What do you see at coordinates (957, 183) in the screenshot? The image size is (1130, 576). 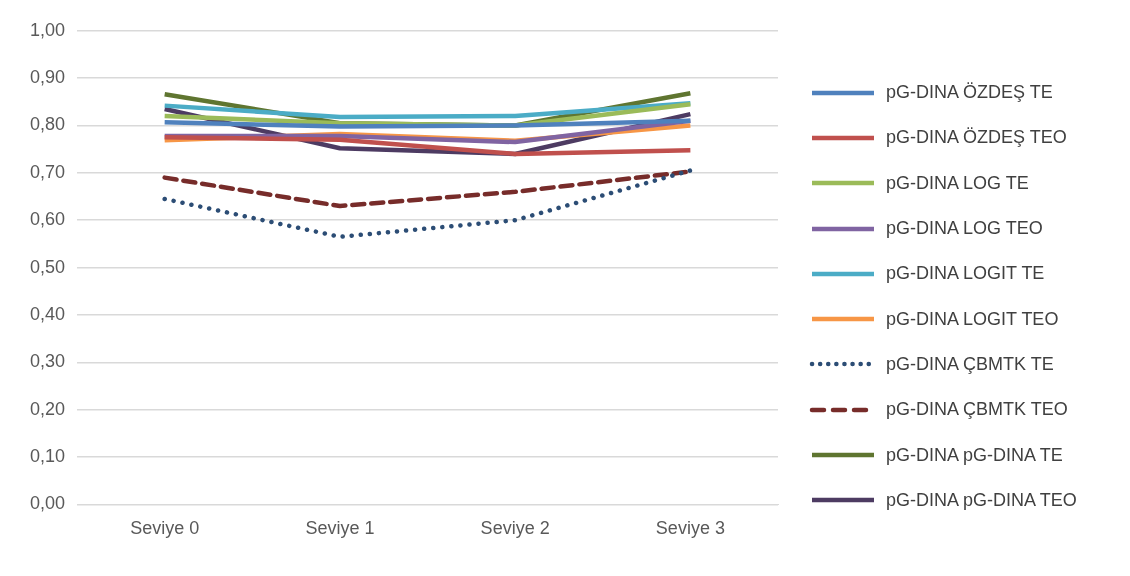 I see `legend-label: pG-DINA LOG TE` at bounding box center [957, 183].